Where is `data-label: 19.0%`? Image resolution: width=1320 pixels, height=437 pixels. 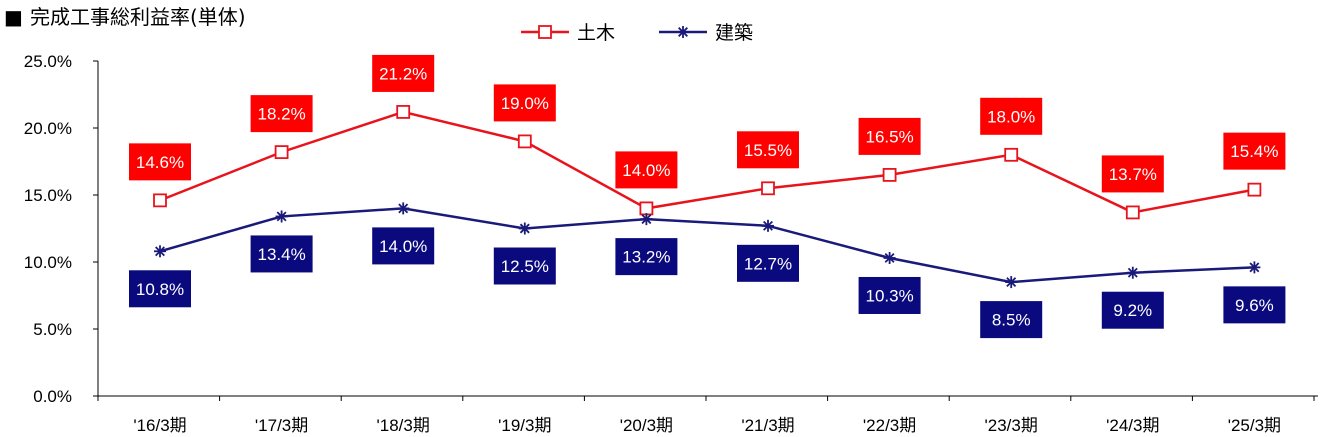 data-label: 19.0% is located at coordinates (525, 103).